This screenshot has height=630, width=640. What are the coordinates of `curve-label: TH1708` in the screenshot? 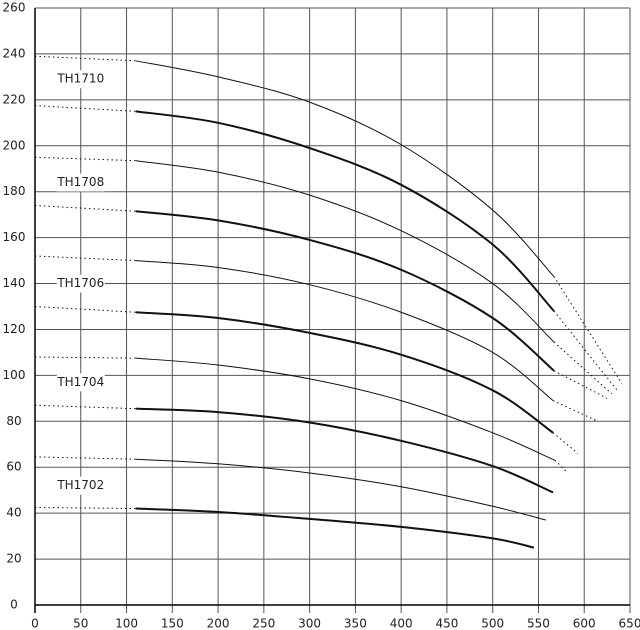 It's located at (80, 182).